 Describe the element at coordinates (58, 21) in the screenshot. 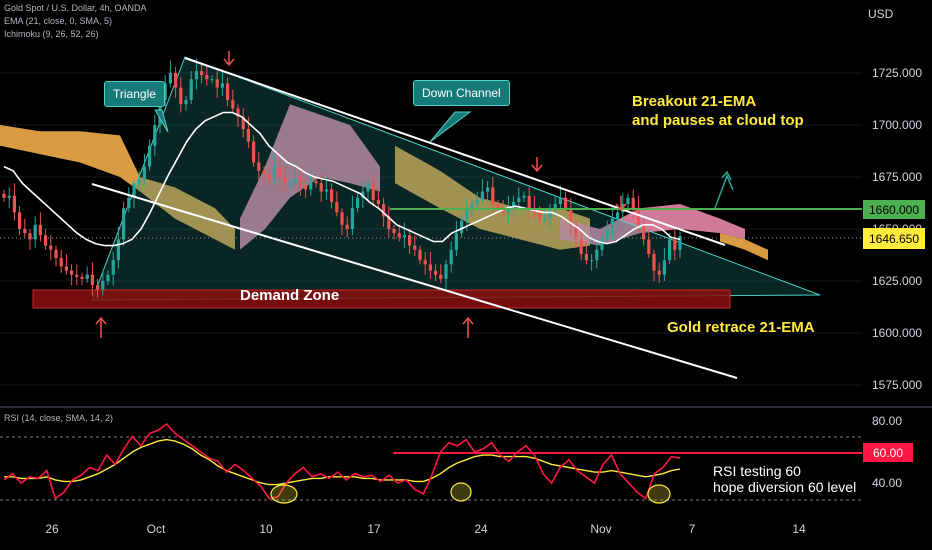

I see `ema-legend: EMA (21, close, 0, SMA, 5)` at that location.